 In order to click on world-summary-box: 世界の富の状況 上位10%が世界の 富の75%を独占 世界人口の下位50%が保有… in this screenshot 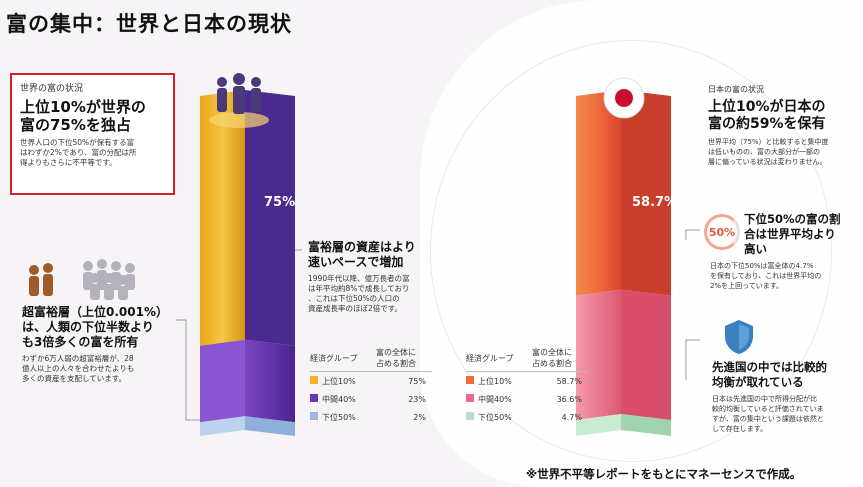, I will do `click(92, 134)`.